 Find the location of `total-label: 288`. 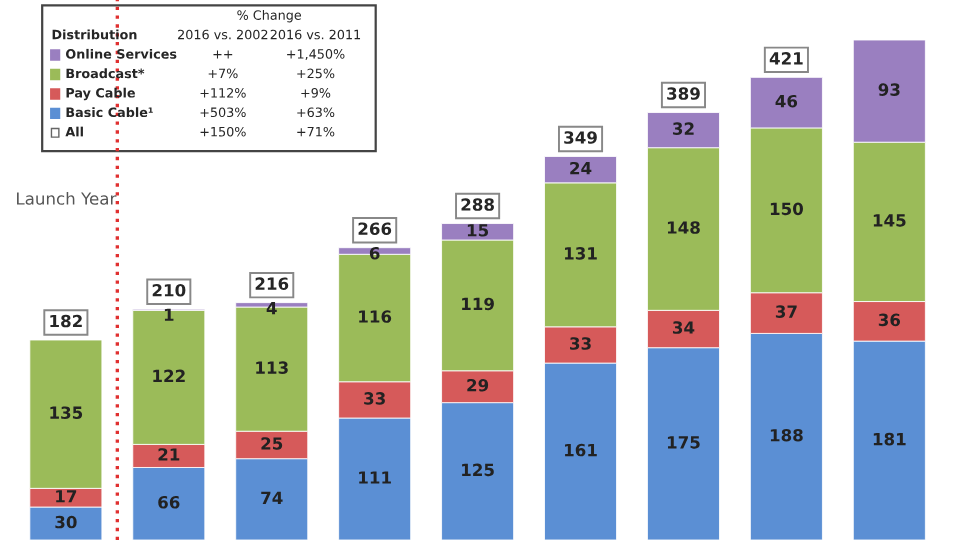

total-label: 288 is located at coordinates (477, 204).